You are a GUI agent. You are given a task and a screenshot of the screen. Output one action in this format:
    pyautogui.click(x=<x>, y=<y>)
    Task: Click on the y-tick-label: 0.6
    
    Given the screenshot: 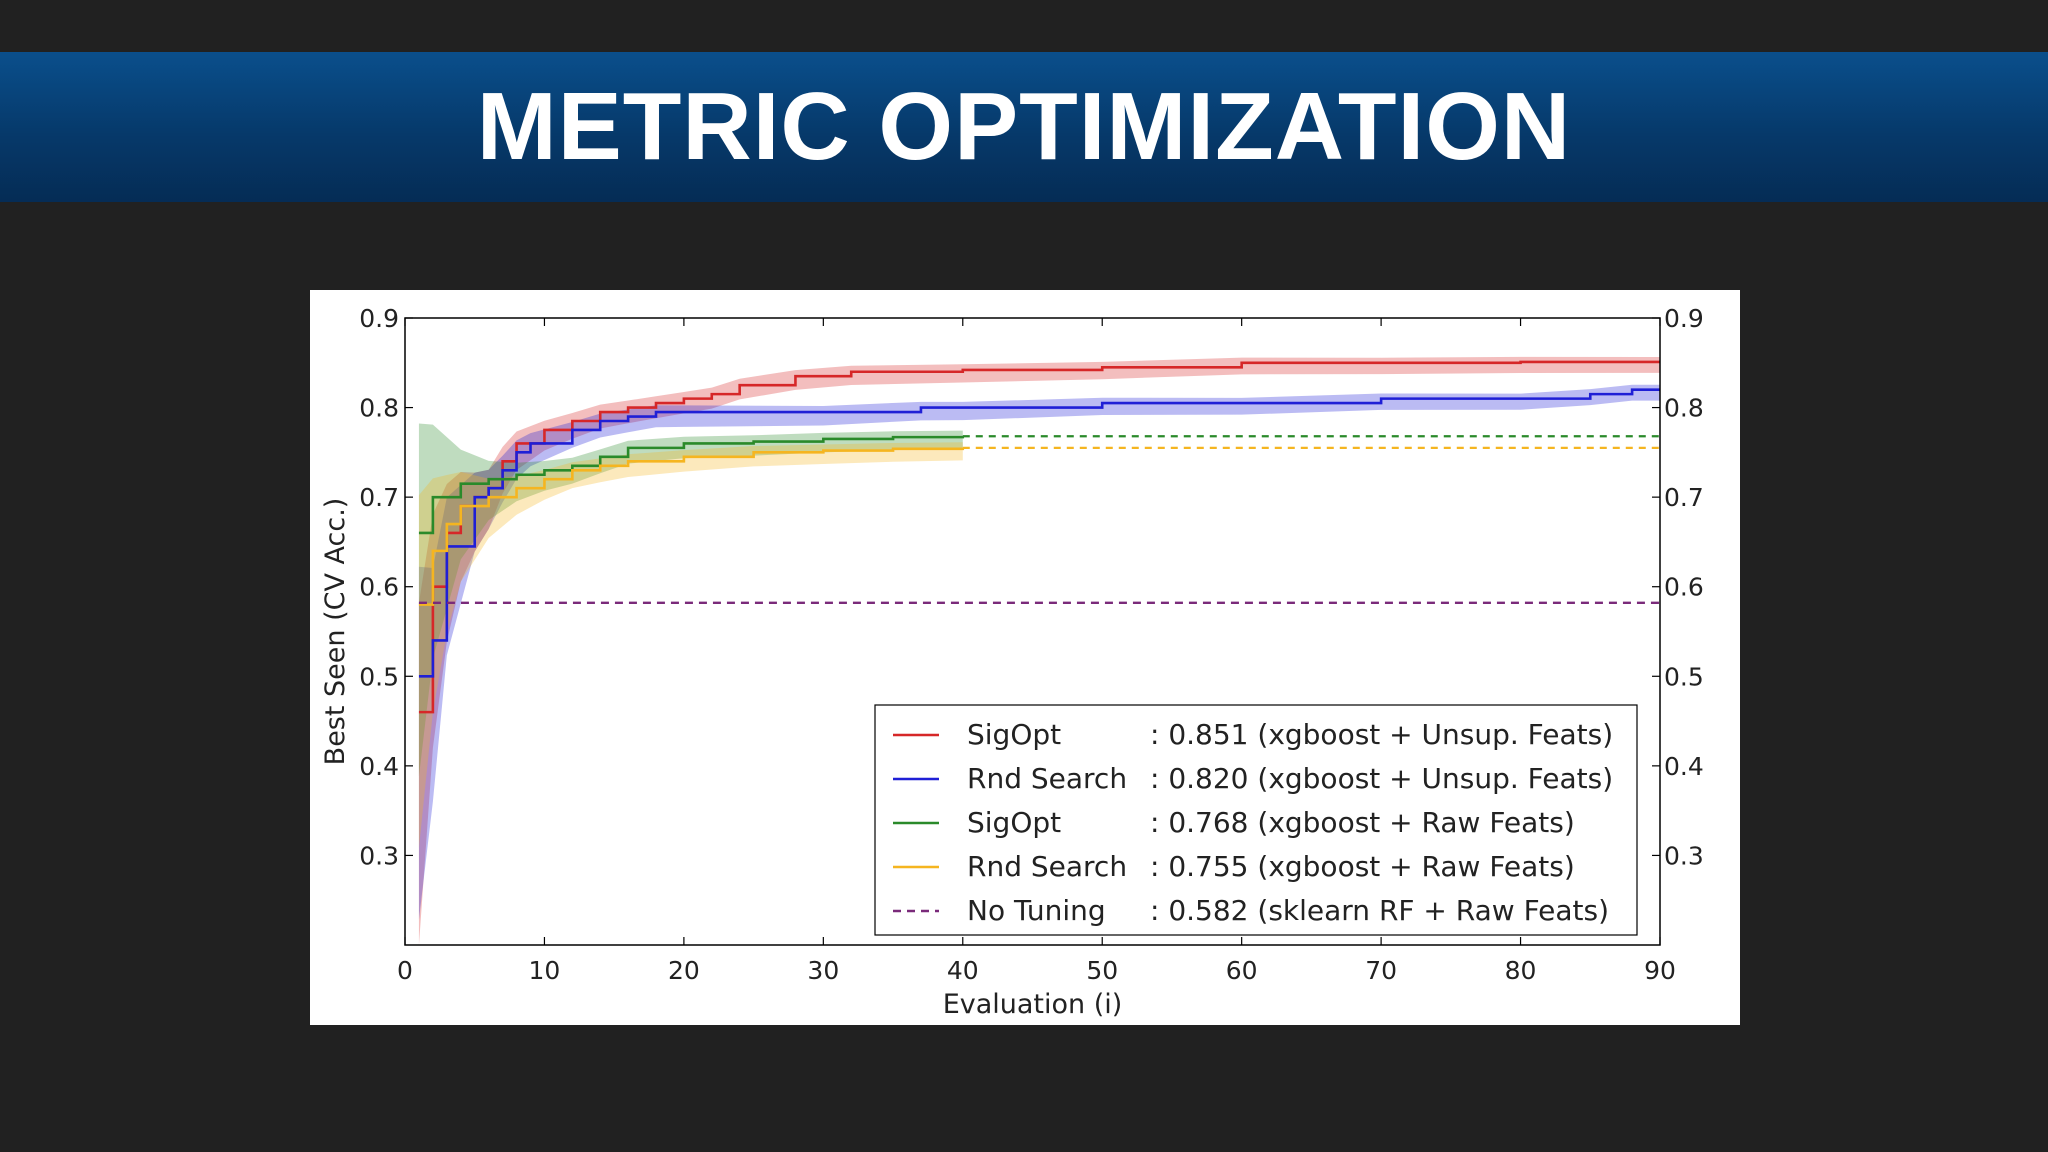 What is the action you would take?
    pyautogui.click(x=379, y=587)
    